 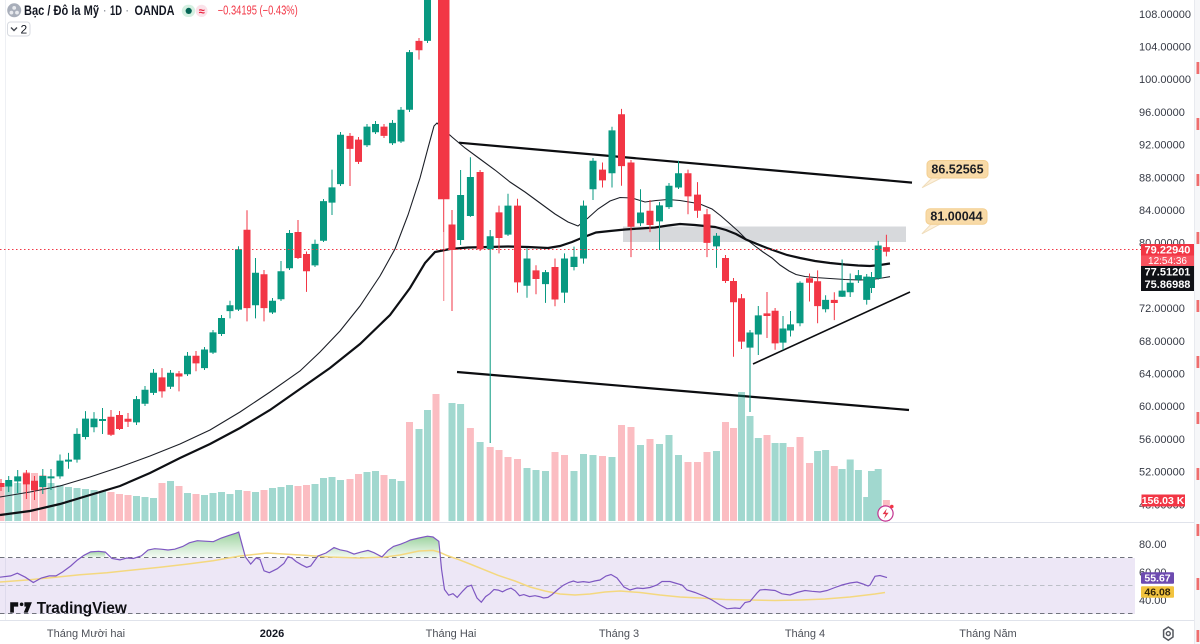 What do you see at coordinates (82, 608) in the screenshot?
I see `svg-text: TradingView` at bounding box center [82, 608].